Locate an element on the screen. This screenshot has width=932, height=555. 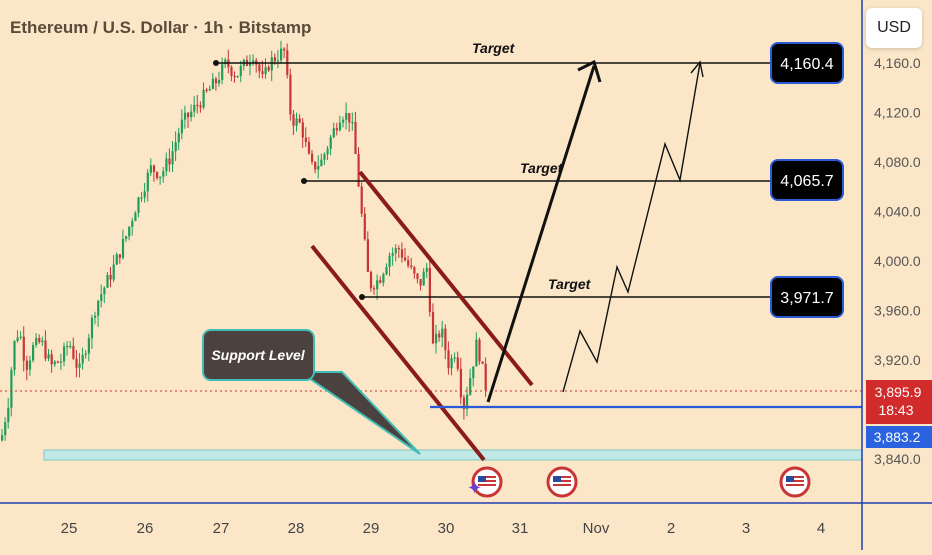
target-badge-1-value: 4,160.4 is located at coordinates (806, 64).